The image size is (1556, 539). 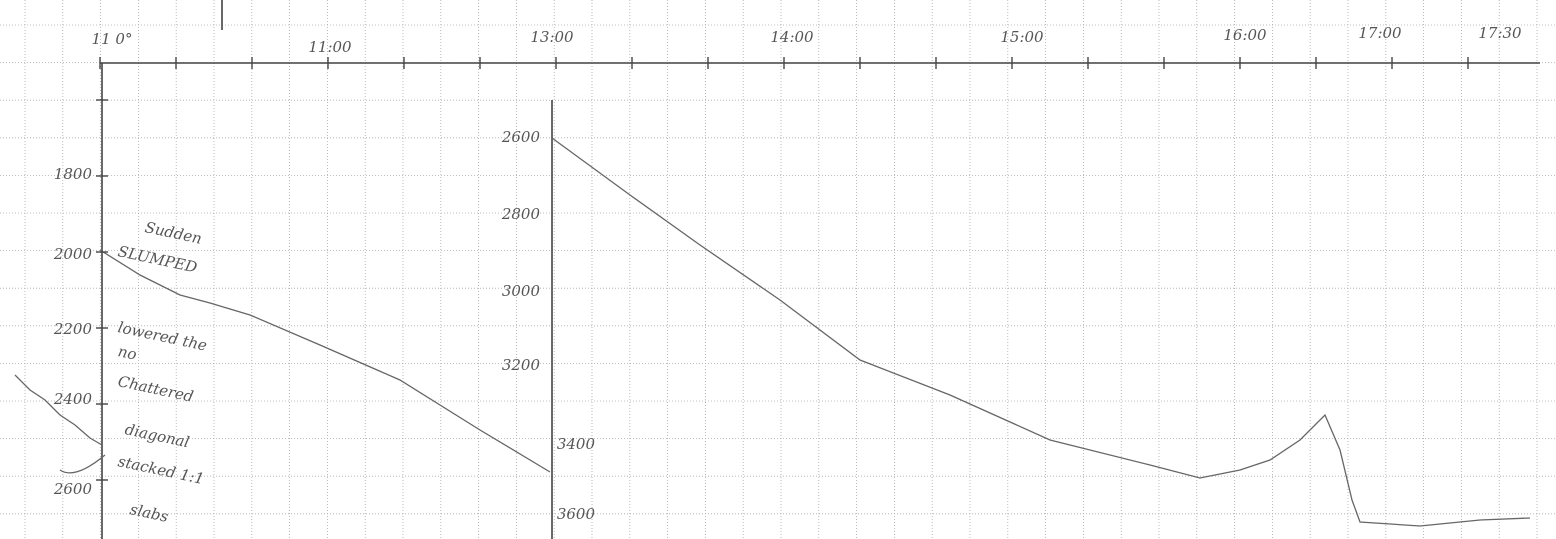 What do you see at coordinates (157, 259) in the screenshot?
I see `annotation: SLUMPED` at bounding box center [157, 259].